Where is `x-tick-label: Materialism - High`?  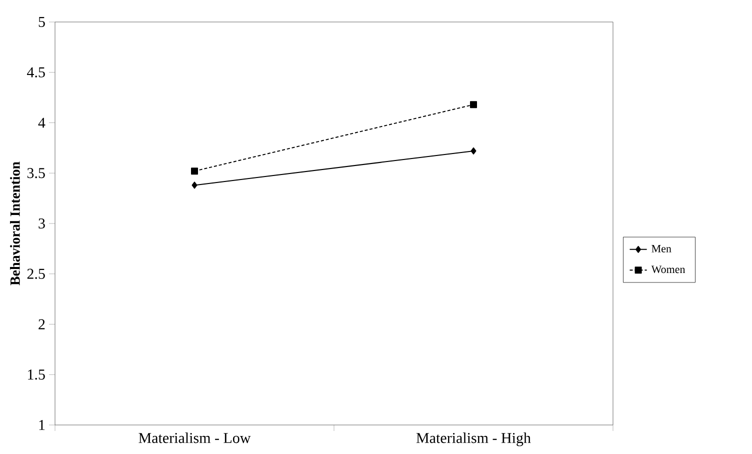 x-tick-label: Materialism - High is located at coordinates (473, 439).